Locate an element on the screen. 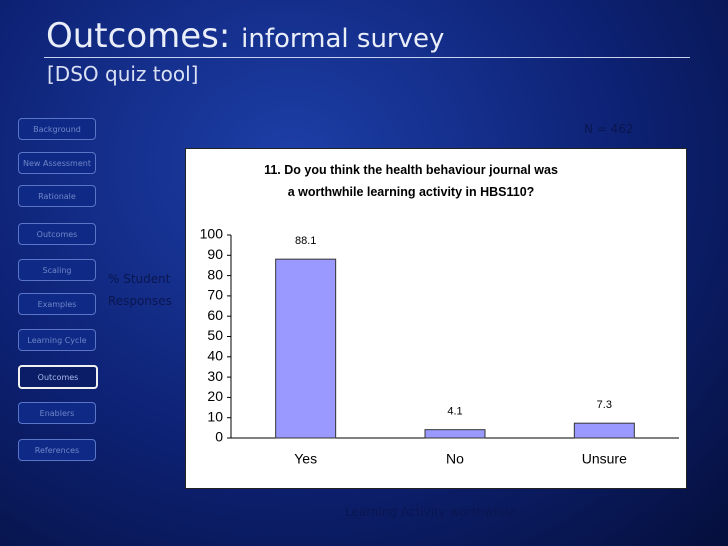 The image size is (728, 546). y-tick-label: 10 is located at coordinates (215, 416).